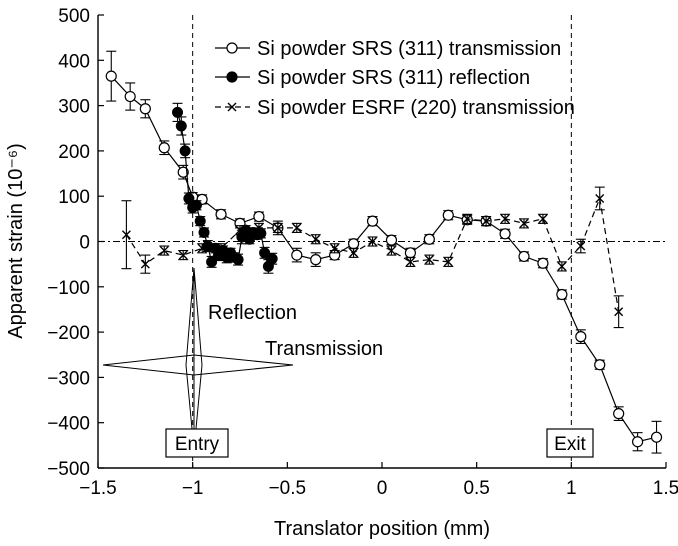 The height and width of the screenshot is (546, 678). I want to click on entry-label-box: Entry, so click(197, 443).